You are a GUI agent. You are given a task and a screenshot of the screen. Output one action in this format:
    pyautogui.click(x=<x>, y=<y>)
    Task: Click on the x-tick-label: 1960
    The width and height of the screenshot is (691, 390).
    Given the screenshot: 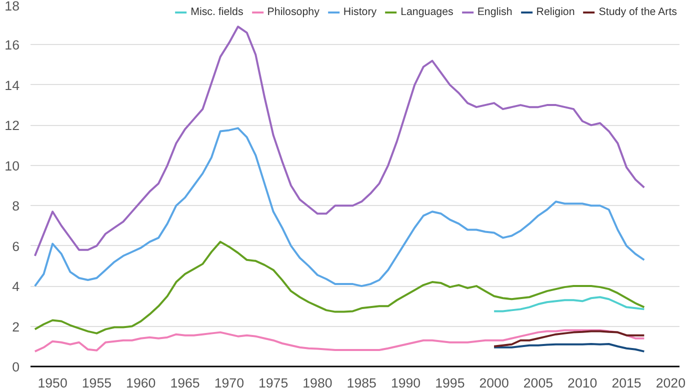 What is the action you would take?
    pyautogui.click(x=141, y=383)
    